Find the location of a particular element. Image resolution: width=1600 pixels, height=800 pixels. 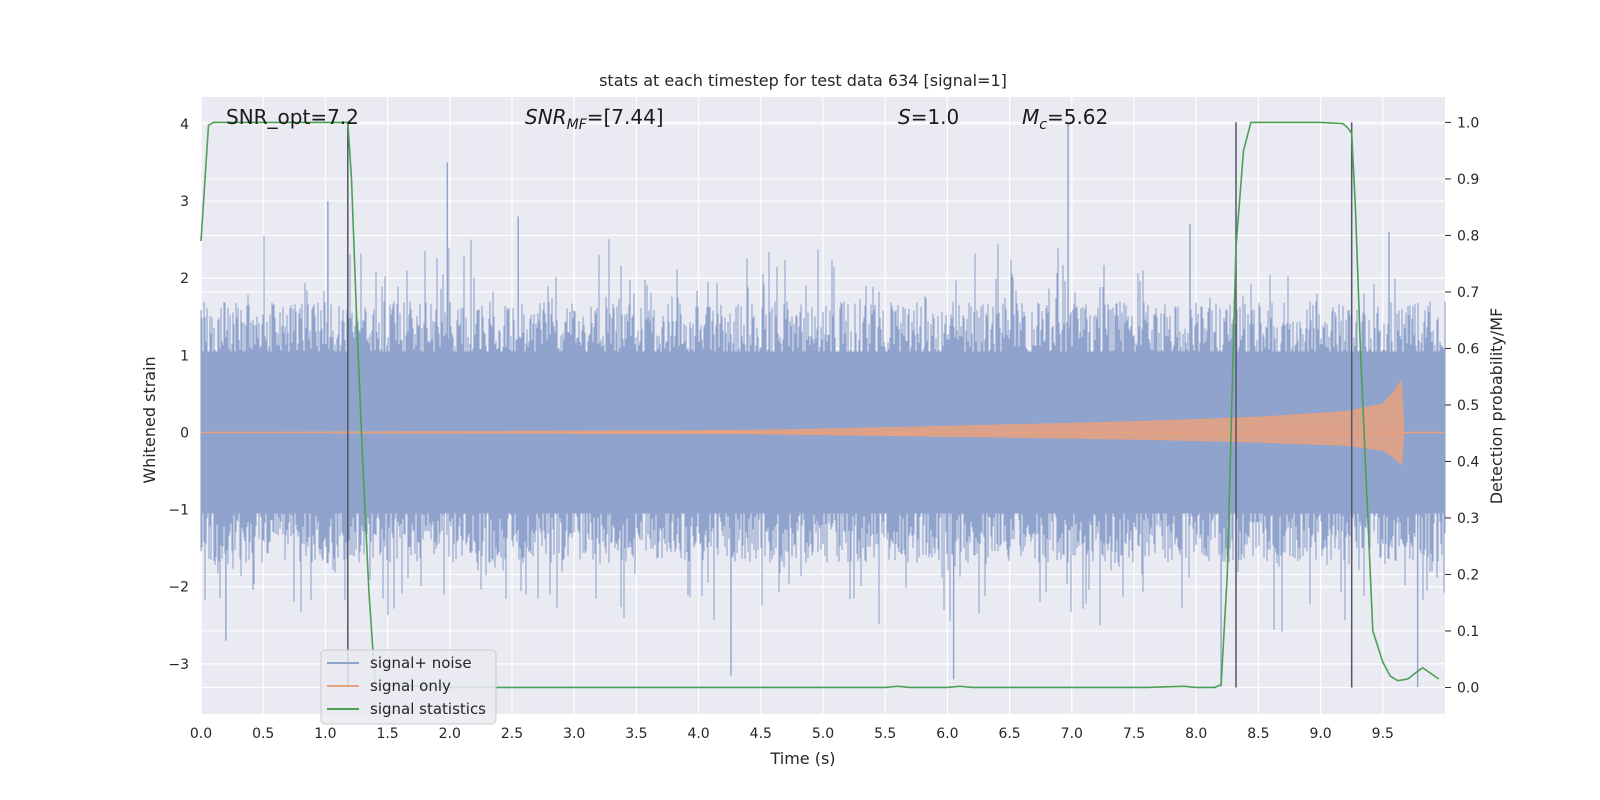

y-right-tick-labels: 1.0 0.9 0.8 0.7 0.6 0.5 0.4 0.3 0.2 0.1 0.0 is located at coordinates (1462, 405).